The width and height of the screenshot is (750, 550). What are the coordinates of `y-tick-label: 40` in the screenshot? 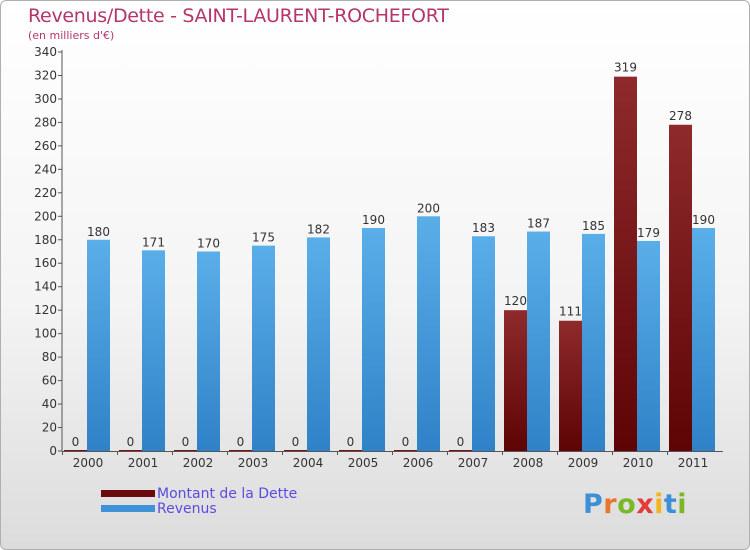 It's located at (49, 404).